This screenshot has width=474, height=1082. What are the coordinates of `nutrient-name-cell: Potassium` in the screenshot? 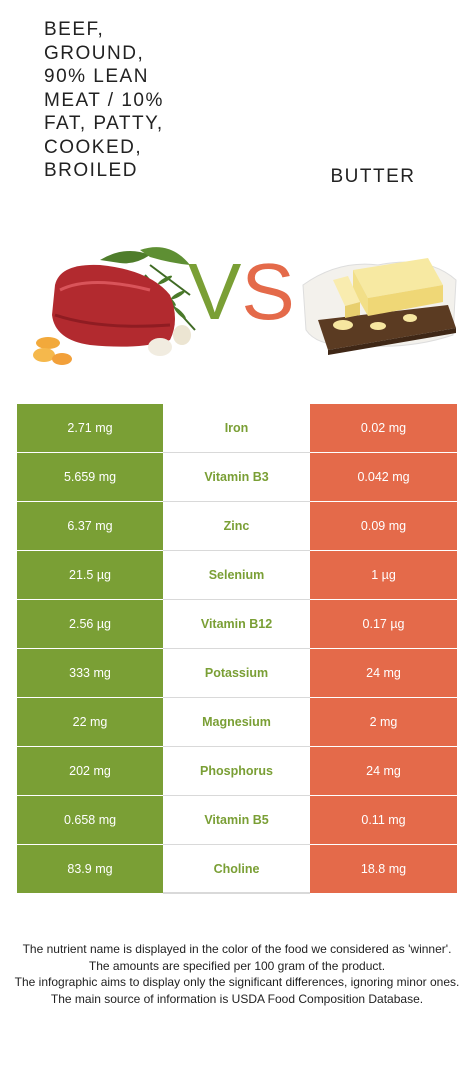 It's located at (236, 673).